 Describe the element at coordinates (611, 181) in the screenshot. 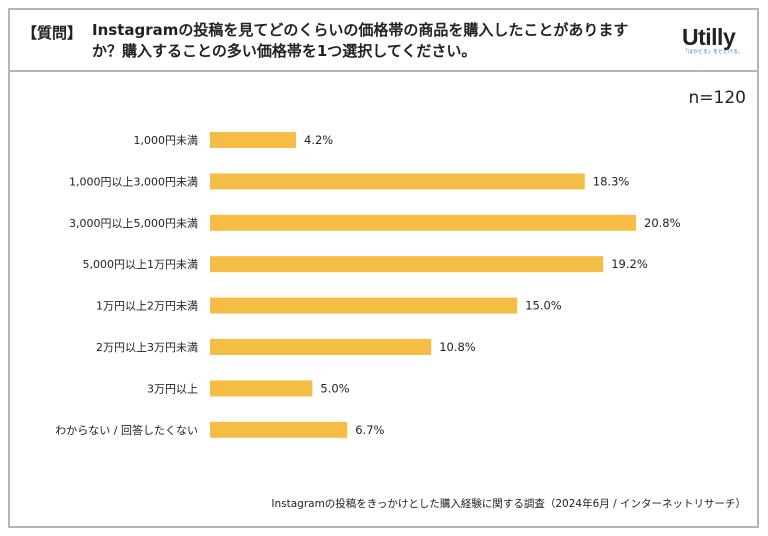

I see `value-label: 18.3%` at that location.